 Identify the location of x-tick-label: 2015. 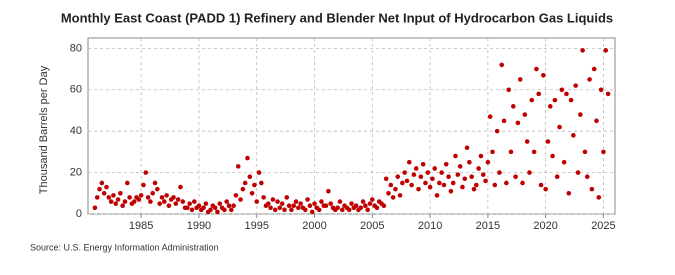
(488, 226).